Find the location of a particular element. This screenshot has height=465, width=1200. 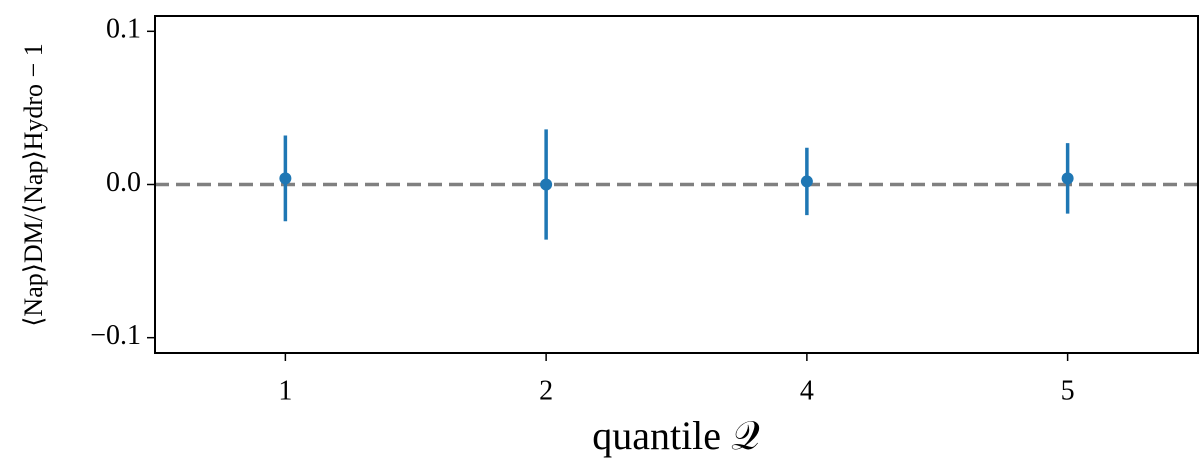

y-tick-label: 0.1 is located at coordinates (123, 29).